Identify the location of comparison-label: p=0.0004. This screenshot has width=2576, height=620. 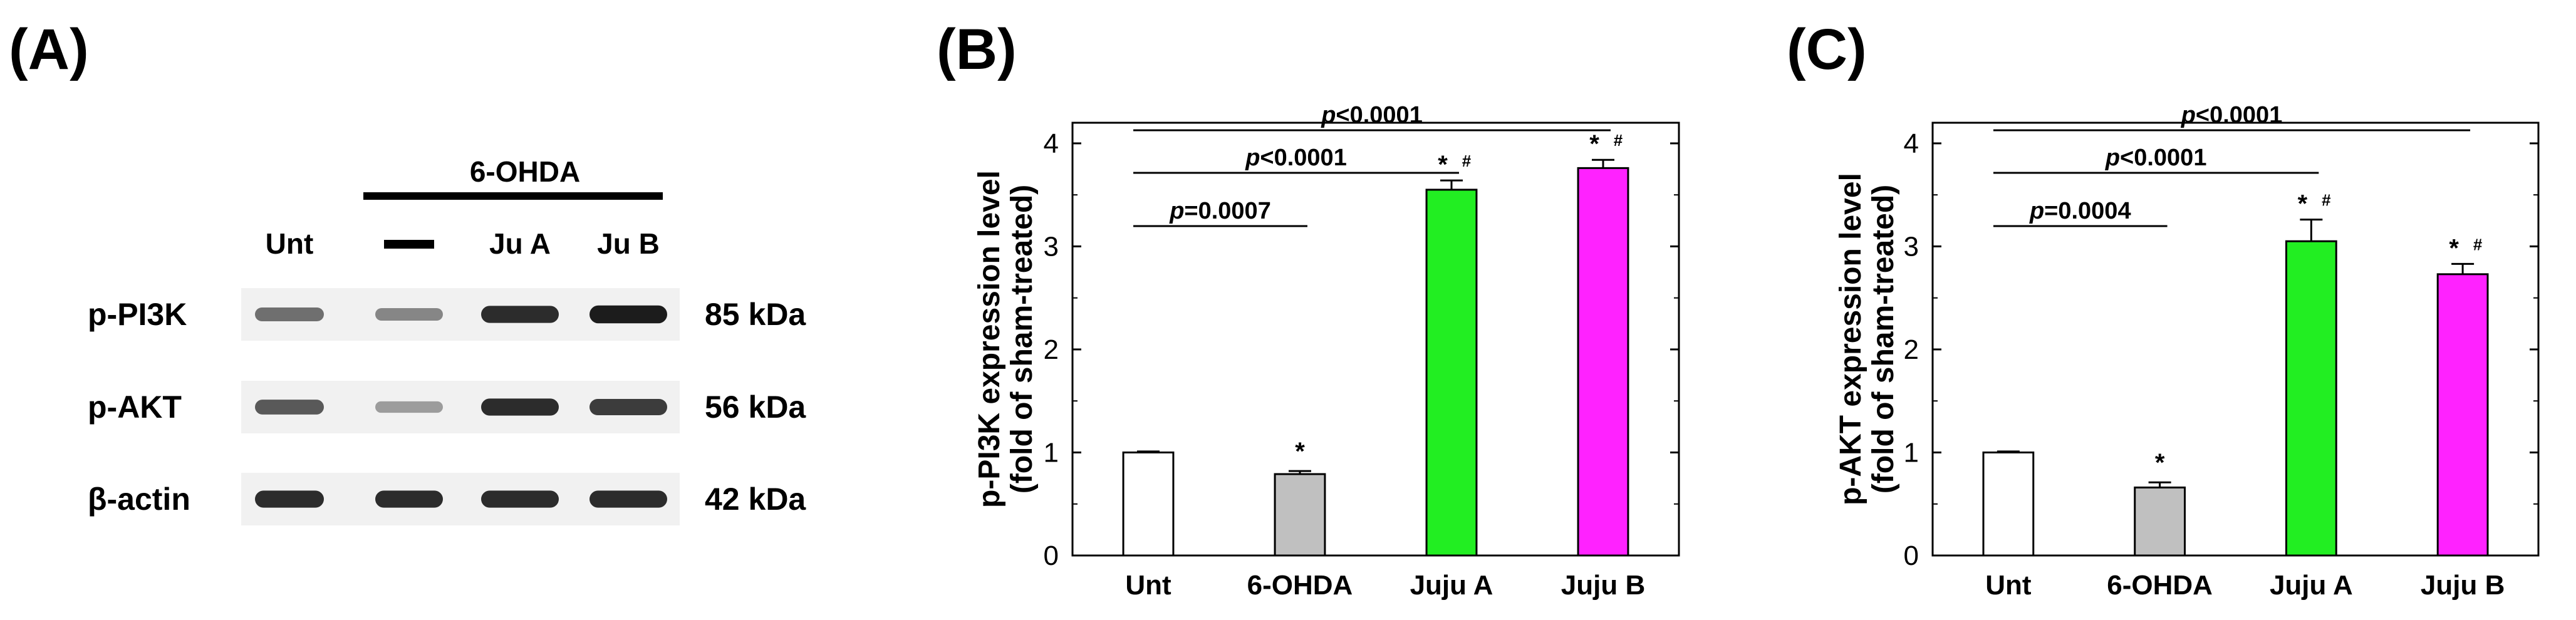
(2080, 211).